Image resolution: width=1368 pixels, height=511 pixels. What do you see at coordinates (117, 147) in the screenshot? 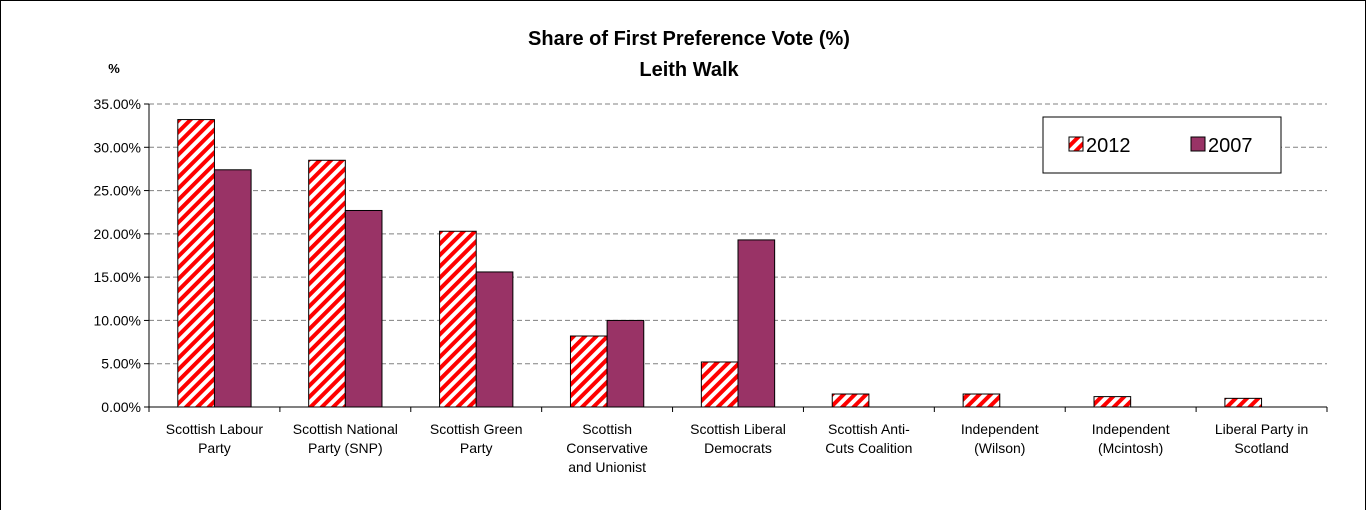
I see `y-tick-label: 30.00%` at bounding box center [117, 147].